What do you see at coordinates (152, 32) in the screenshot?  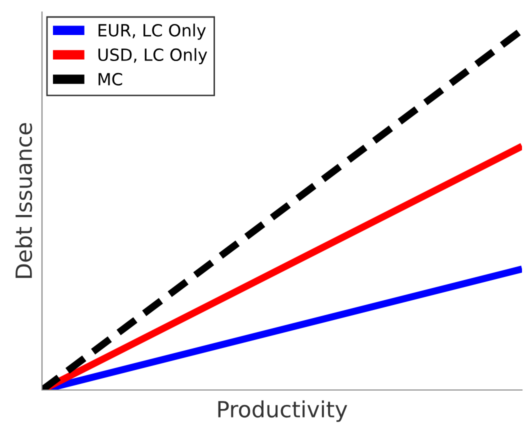 I see `legend-label: EUR, LC Only` at bounding box center [152, 32].